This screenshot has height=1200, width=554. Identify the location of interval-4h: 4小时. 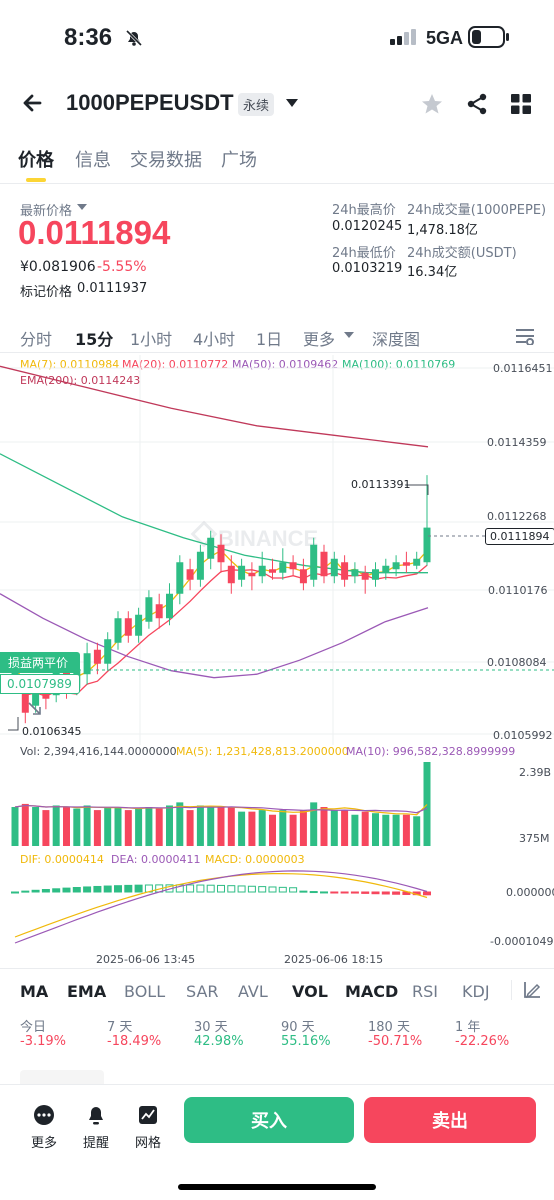
(214, 339).